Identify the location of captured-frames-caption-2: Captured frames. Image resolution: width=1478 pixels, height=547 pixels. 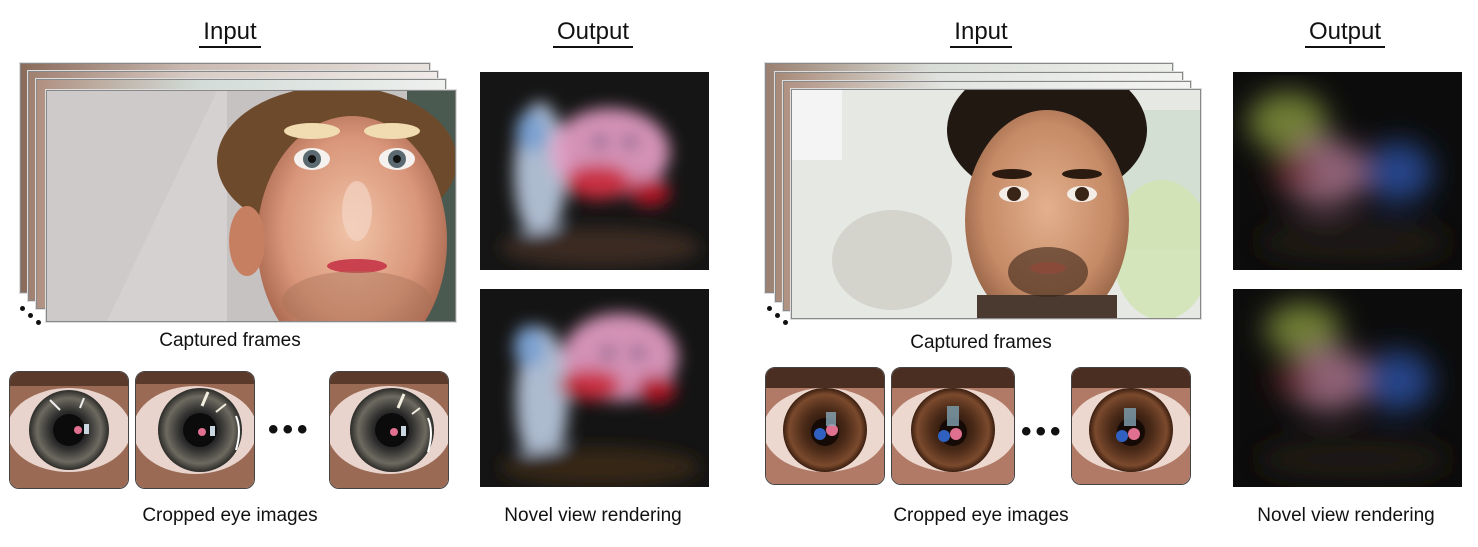
(981, 342).